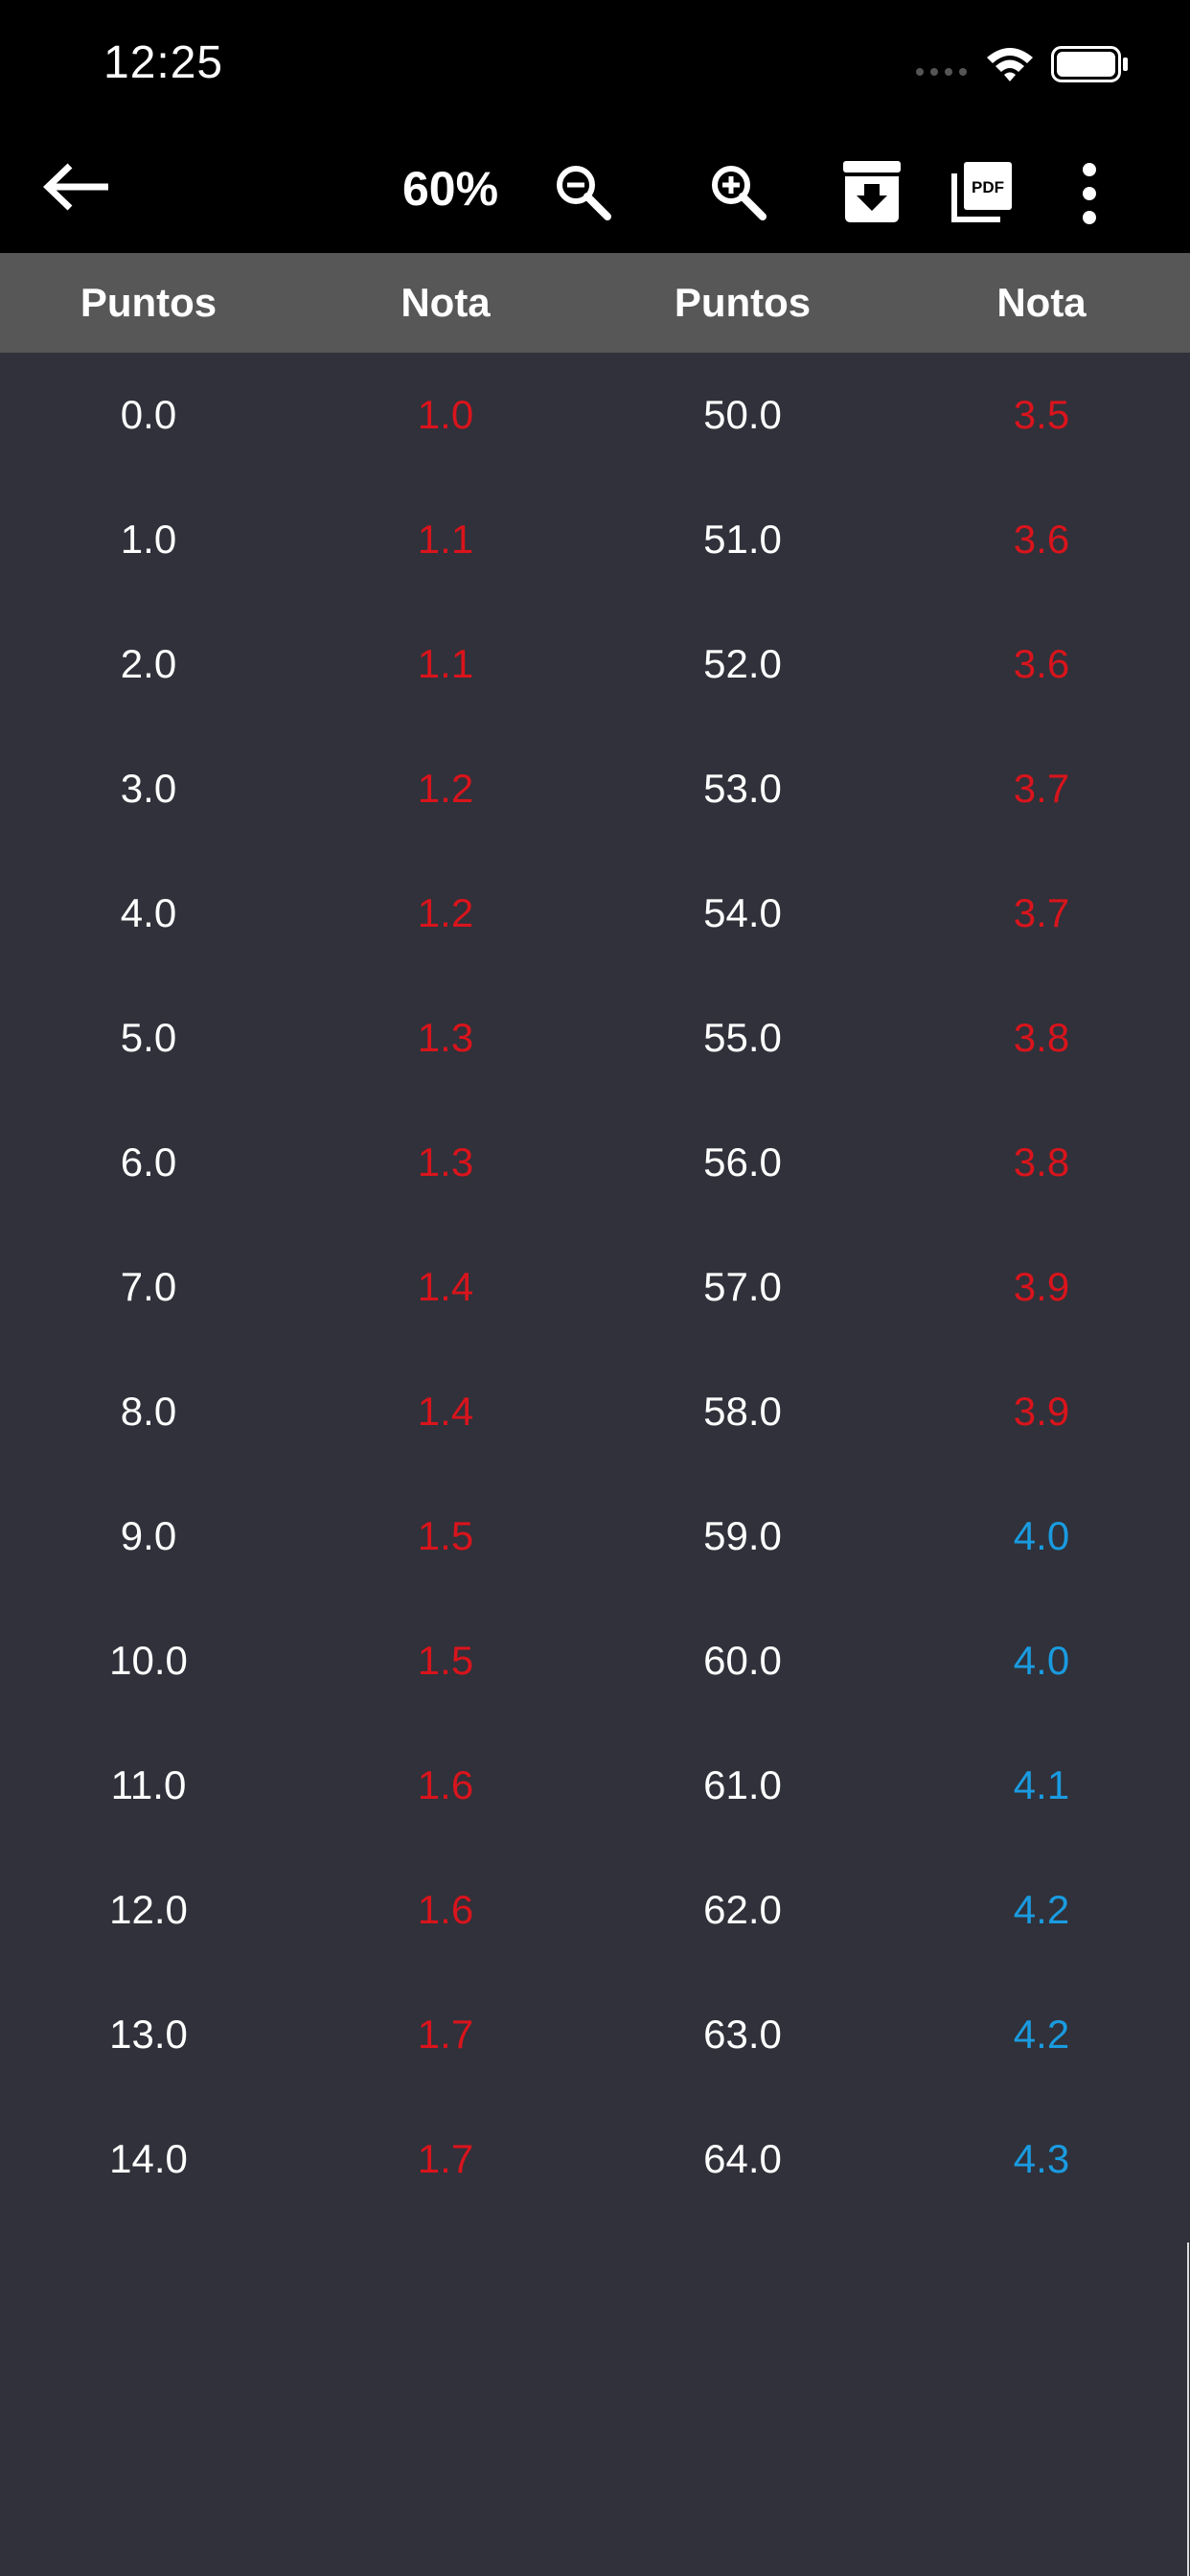  I want to click on signal-icon, so click(942, 72).